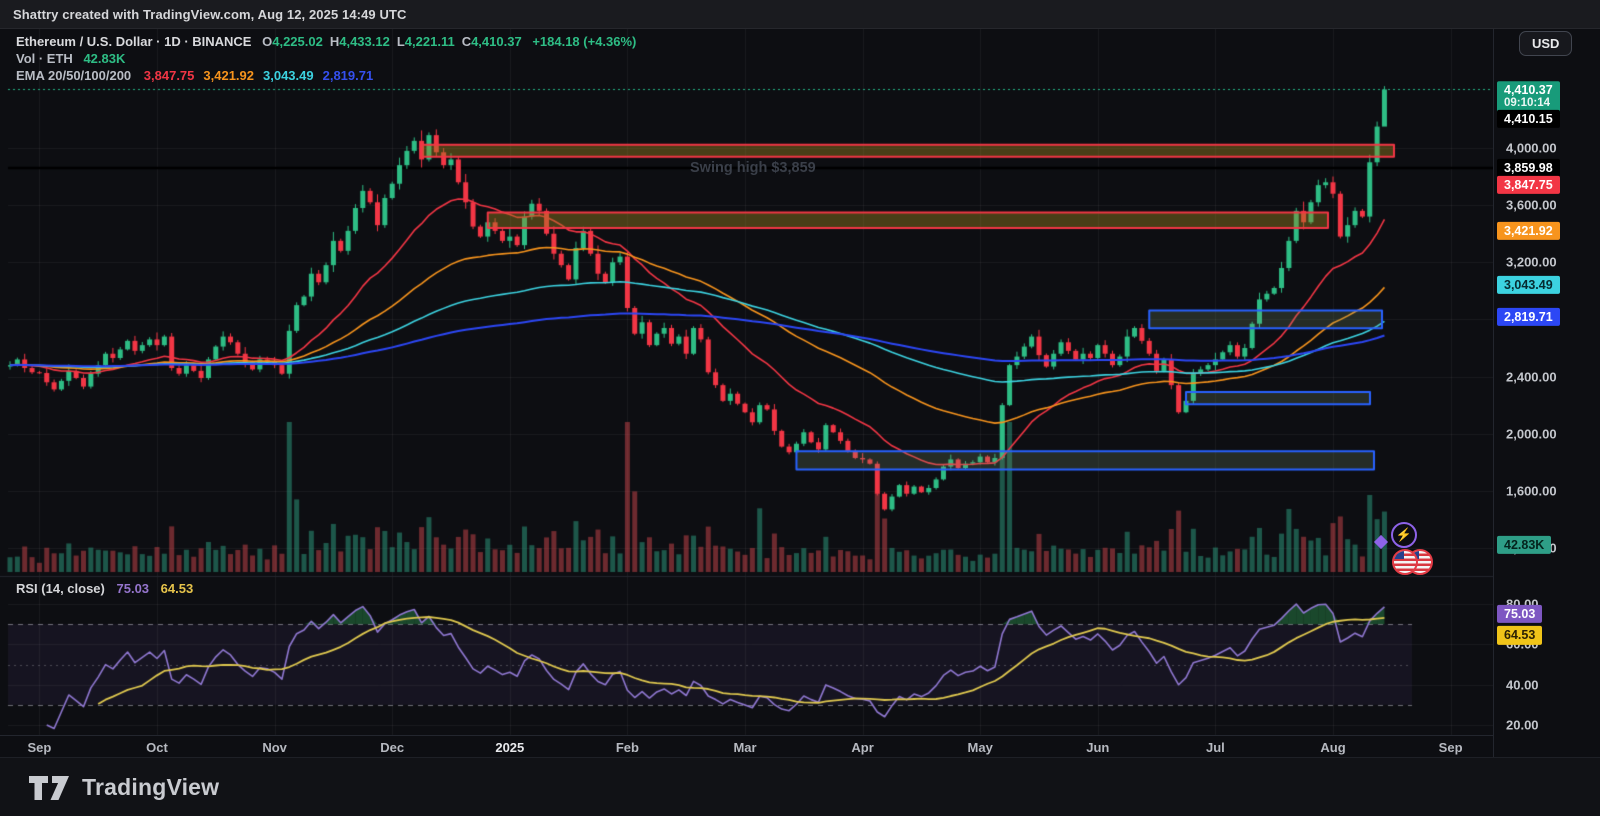  What do you see at coordinates (74, 75) in the screenshot?
I see `ema-label: EMA 20/50/100/200` at bounding box center [74, 75].